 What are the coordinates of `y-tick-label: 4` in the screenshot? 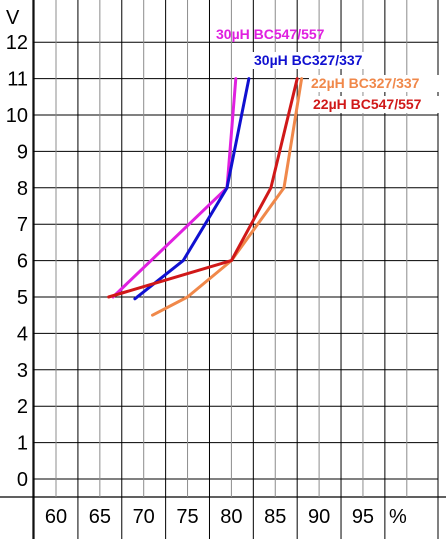 It's located at (22, 334).